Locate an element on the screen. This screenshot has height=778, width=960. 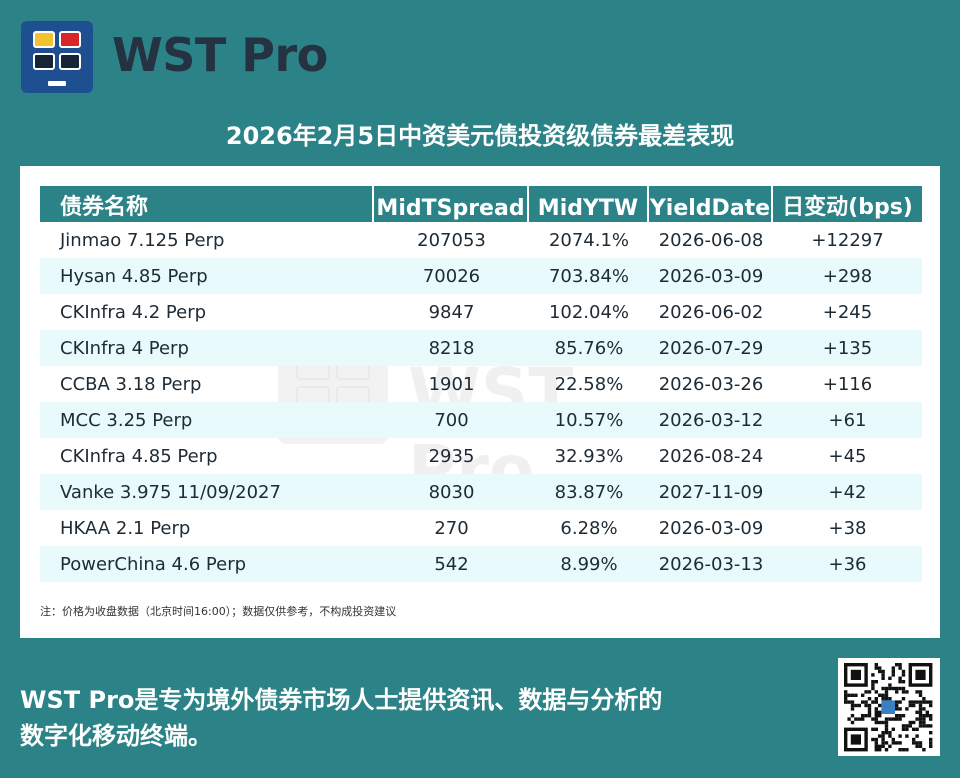
cell-midtspread: 270 is located at coordinates (451, 528).